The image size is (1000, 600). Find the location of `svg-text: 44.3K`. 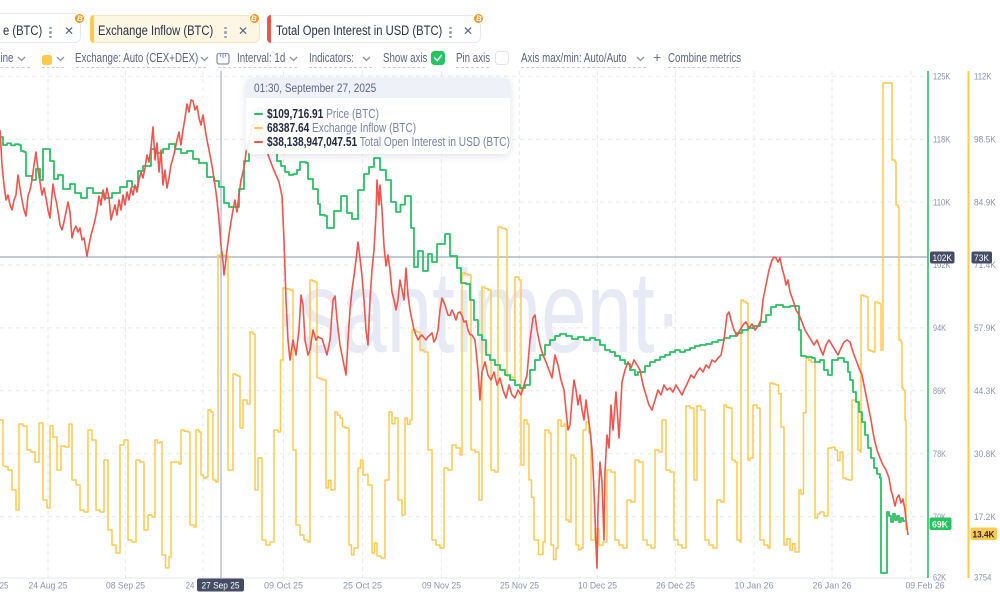

svg-text: 44.3K is located at coordinates (985, 391).